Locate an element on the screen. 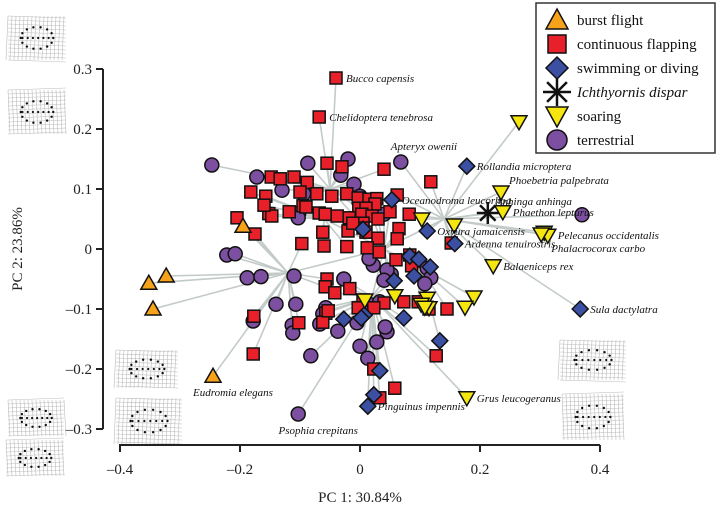  x-tick-label: –0.2 is located at coordinates (239, 470).